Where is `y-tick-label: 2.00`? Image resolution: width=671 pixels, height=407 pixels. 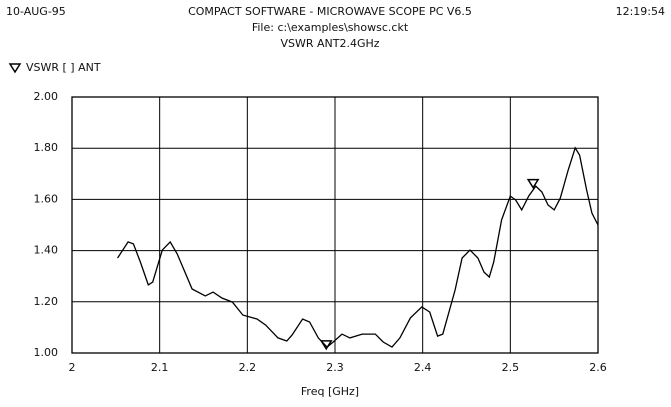
y-tick-label: 2.00 is located at coordinates (46, 96).